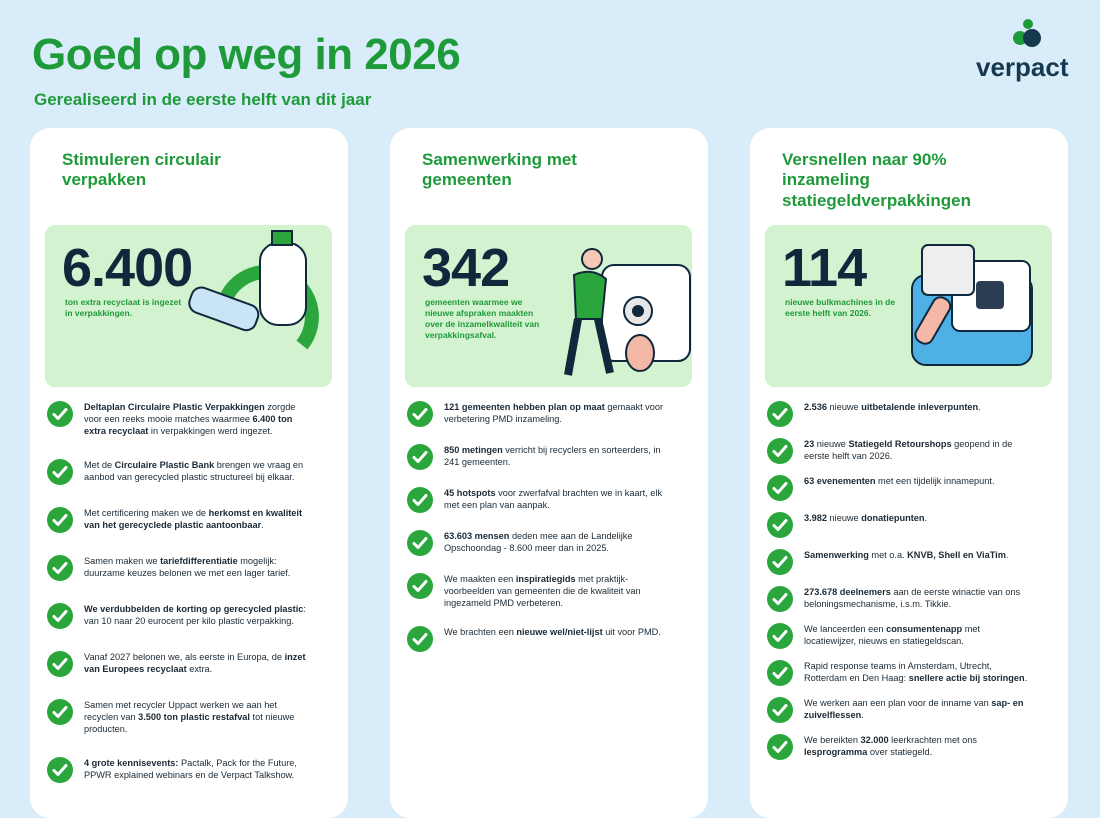  What do you see at coordinates (865, 518) in the screenshot?
I see `item-text: 3.982 nieuwe donatiepunten.` at bounding box center [865, 518].